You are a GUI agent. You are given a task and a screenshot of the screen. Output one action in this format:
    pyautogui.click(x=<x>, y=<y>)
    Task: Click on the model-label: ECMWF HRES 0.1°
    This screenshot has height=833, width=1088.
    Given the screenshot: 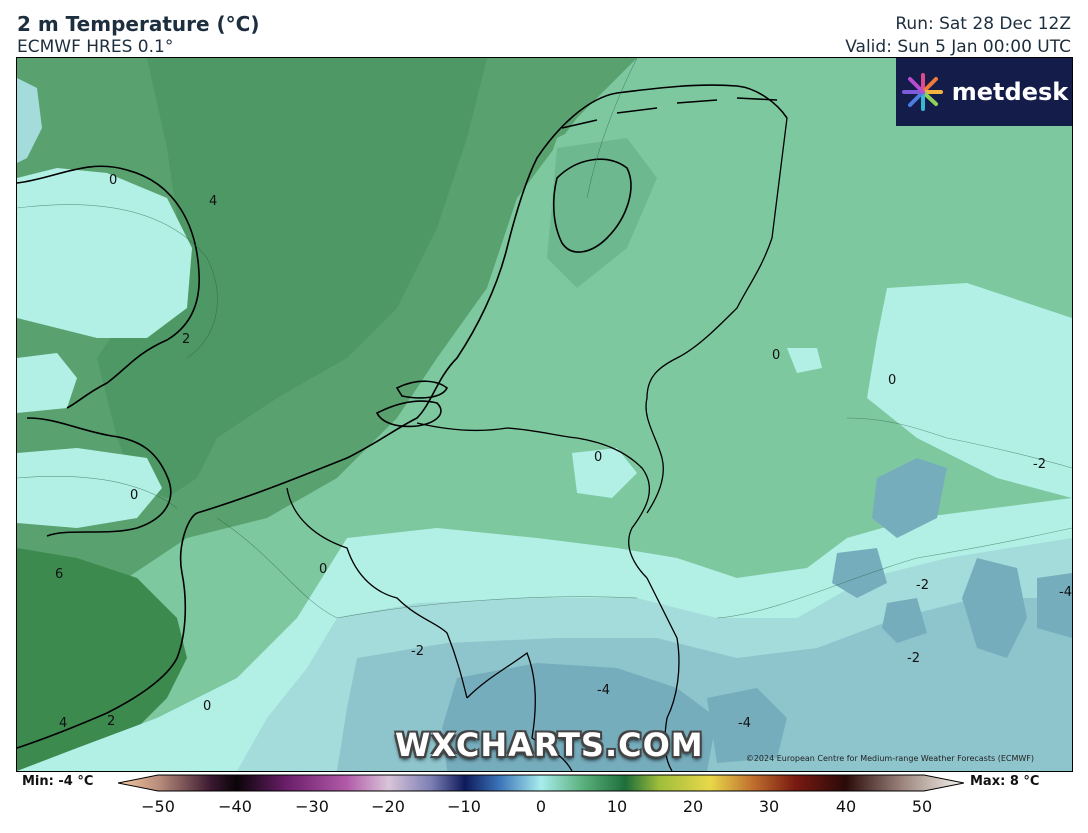 What is the action you would take?
    pyautogui.click(x=95, y=47)
    